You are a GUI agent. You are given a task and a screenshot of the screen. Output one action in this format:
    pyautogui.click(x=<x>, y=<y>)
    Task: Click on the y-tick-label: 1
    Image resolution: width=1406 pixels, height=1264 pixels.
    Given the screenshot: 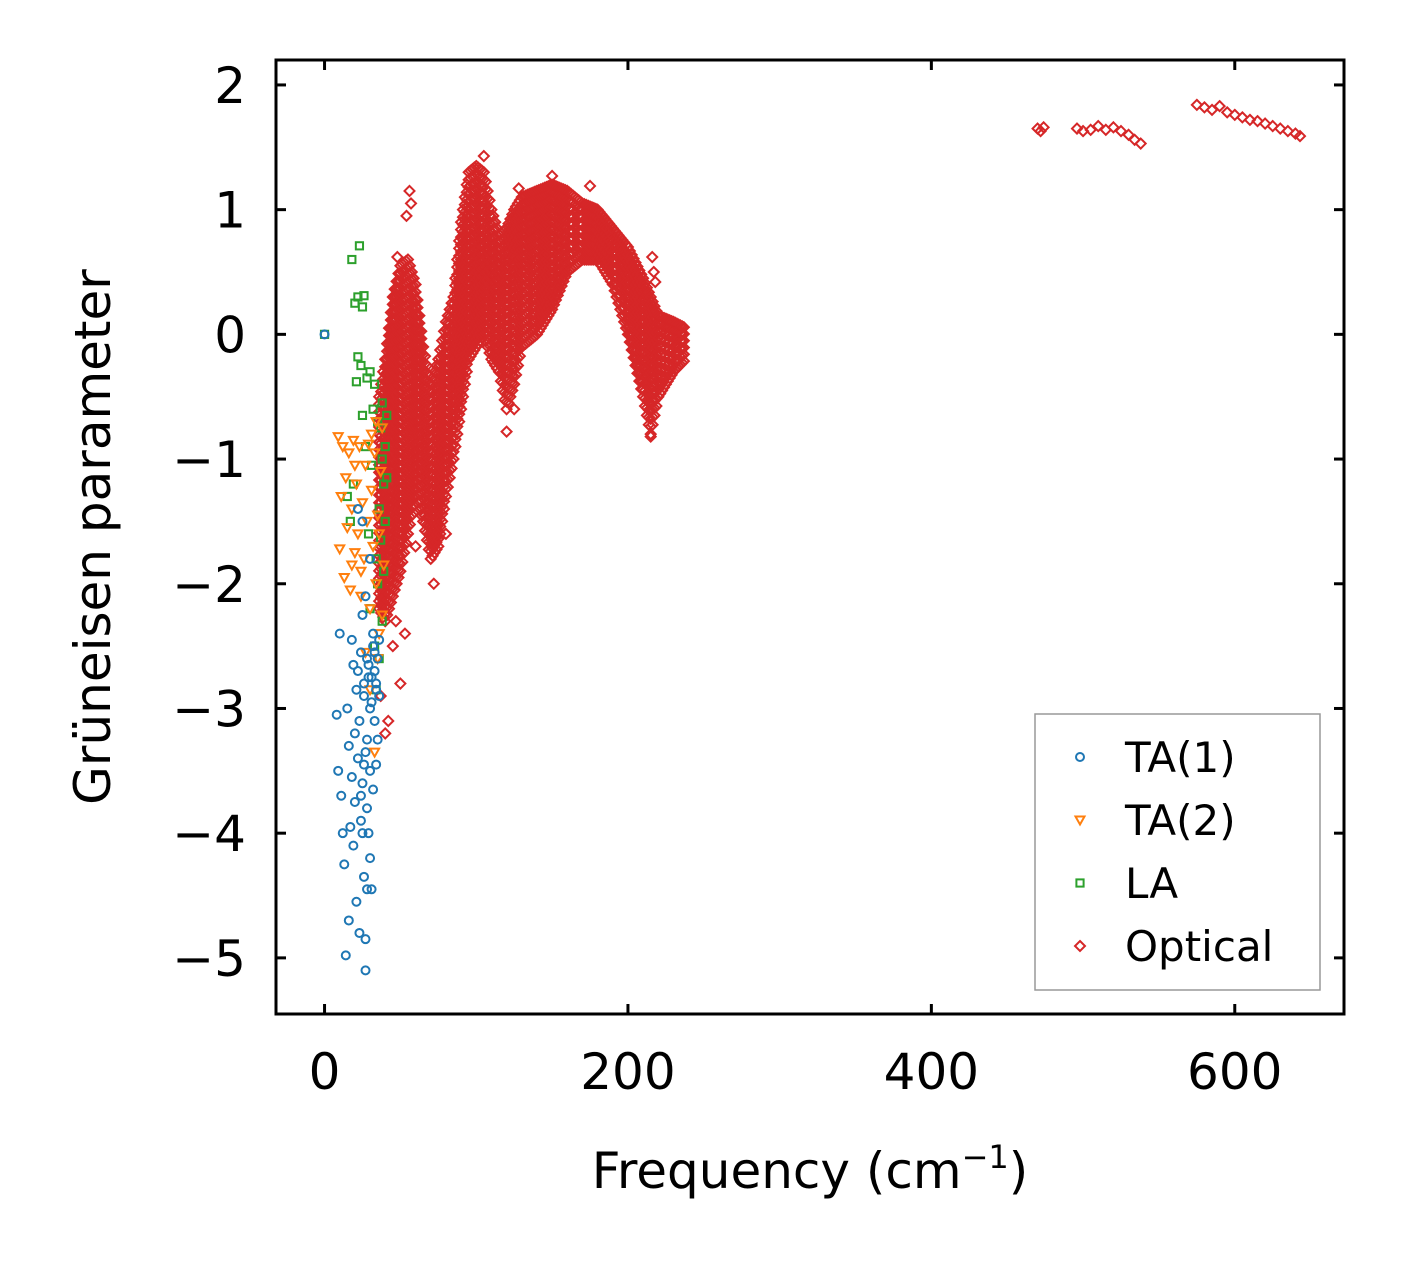 What is the action you would take?
    pyautogui.click(x=230, y=211)
    